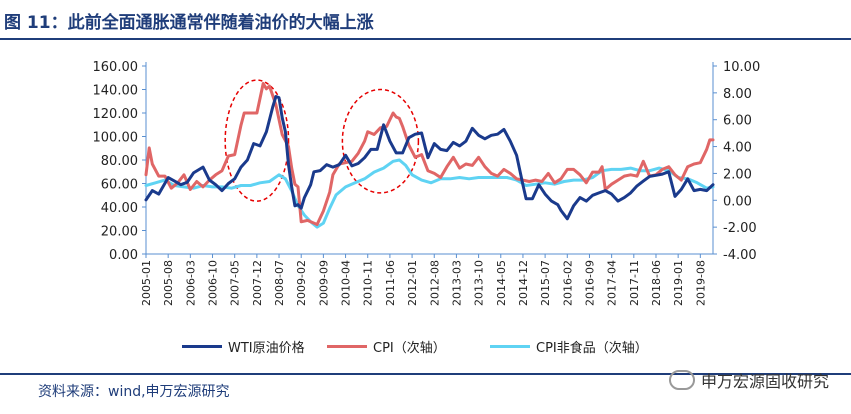 Image resolution: width=851 pixels, height=414 pixels. What do you see at coordinates (592, 348) in the screenshot?
I see `legend-core-label: CPI非食品（次轴）` at bounding box center [592, 348].